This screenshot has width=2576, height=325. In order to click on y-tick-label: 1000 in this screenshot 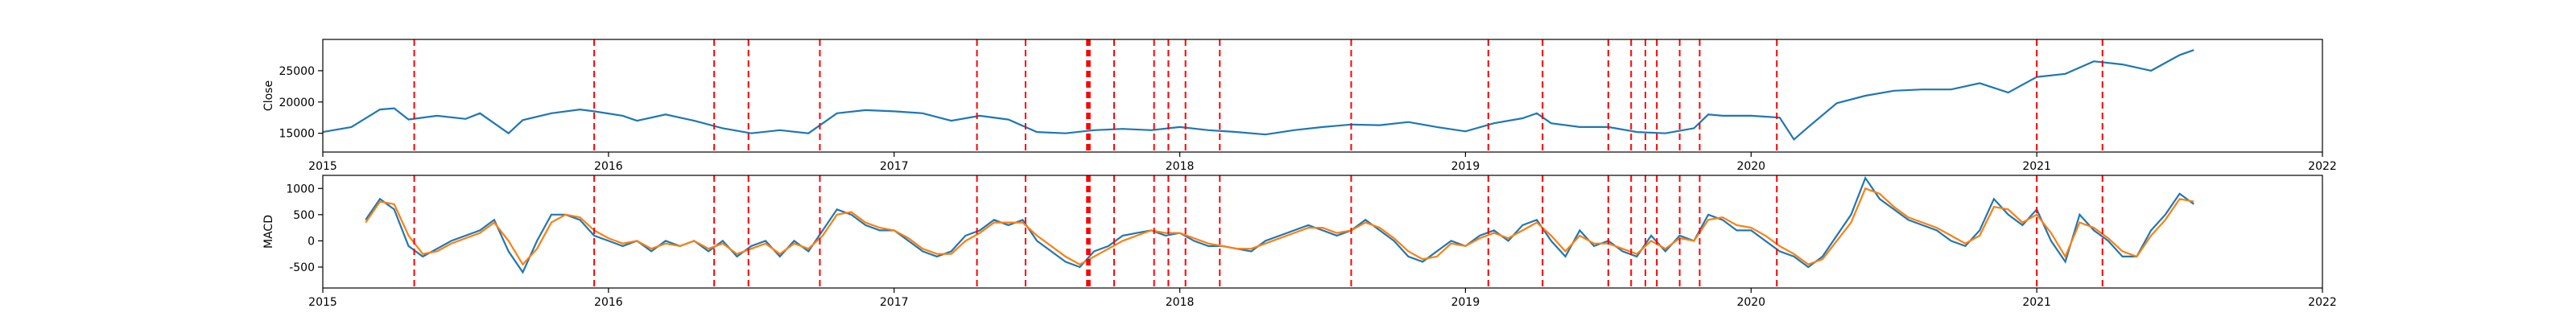, I will do `click(300, 189)`.